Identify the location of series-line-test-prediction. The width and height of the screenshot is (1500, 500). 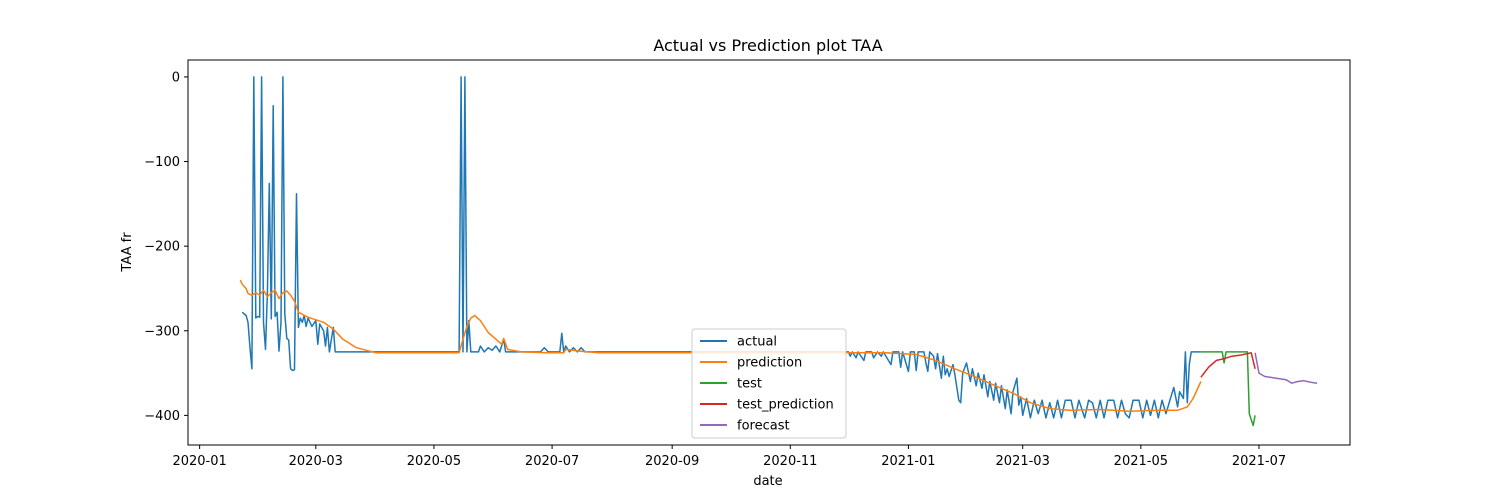
(1228, 365).